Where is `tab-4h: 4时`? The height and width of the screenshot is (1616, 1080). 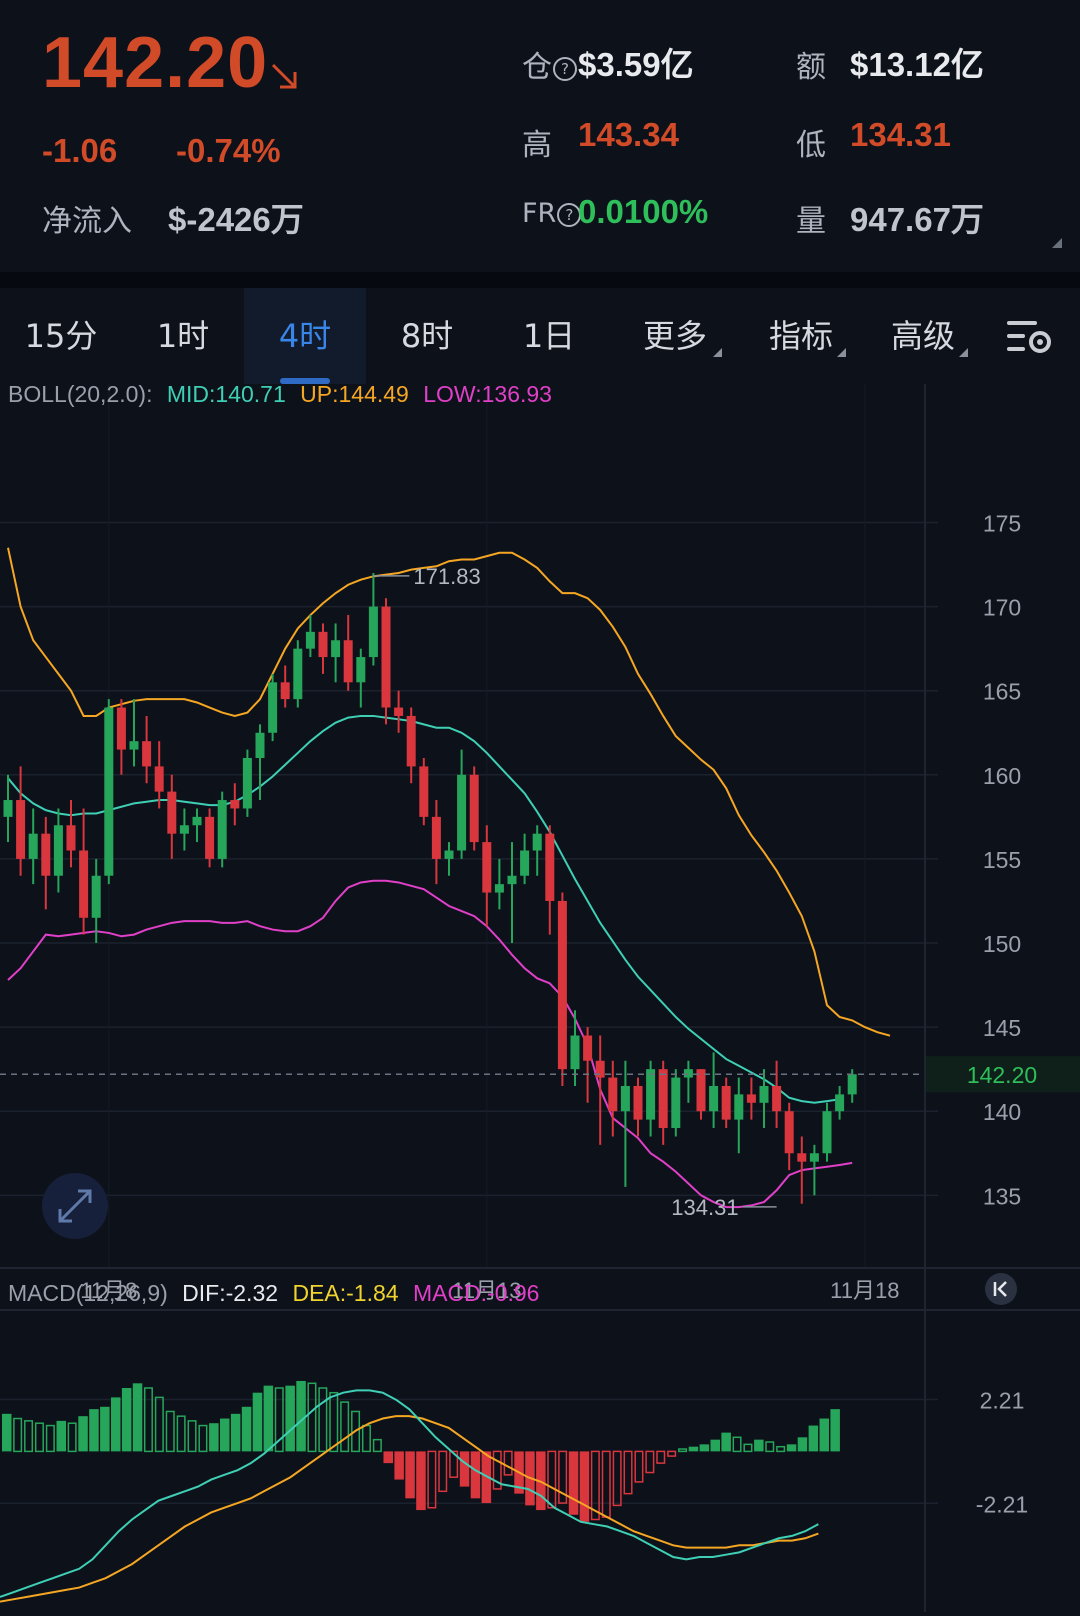 tab-4h: 4时 is located at coordinates (305, 336).